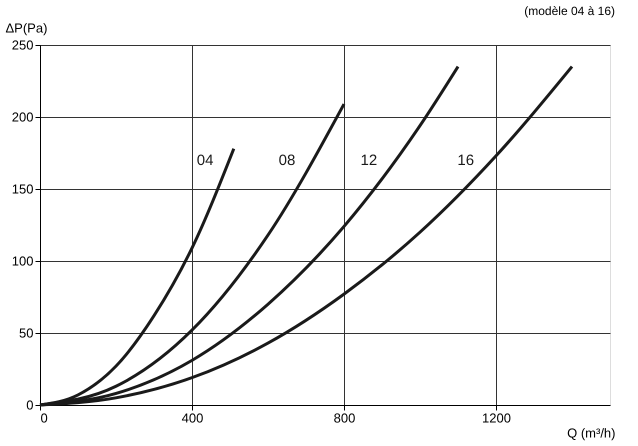 The width and height of the screenshot is (638, 446). What do you see at coordinates (23, 189) in the screenshot?
I see `y-tick-label: 150` at bounding box center [23, 189].